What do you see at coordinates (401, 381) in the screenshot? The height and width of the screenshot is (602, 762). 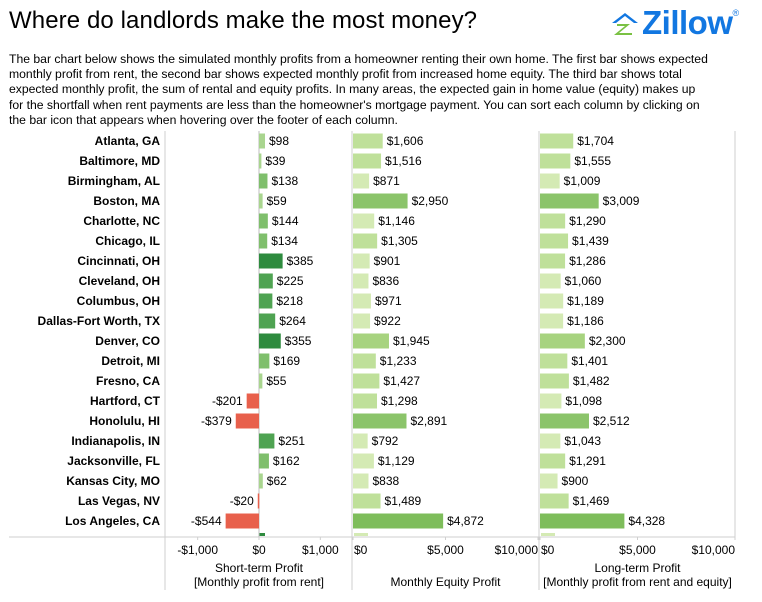 I see `data-label: $1,427` at bounding box center [401, 381].